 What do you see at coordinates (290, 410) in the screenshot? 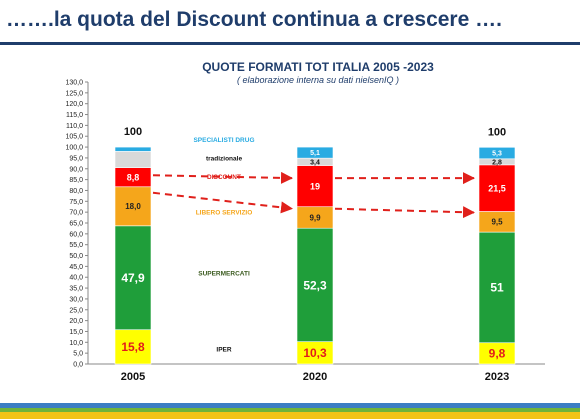
I see `footer-stripe-green` at bounding box center [290, 410].